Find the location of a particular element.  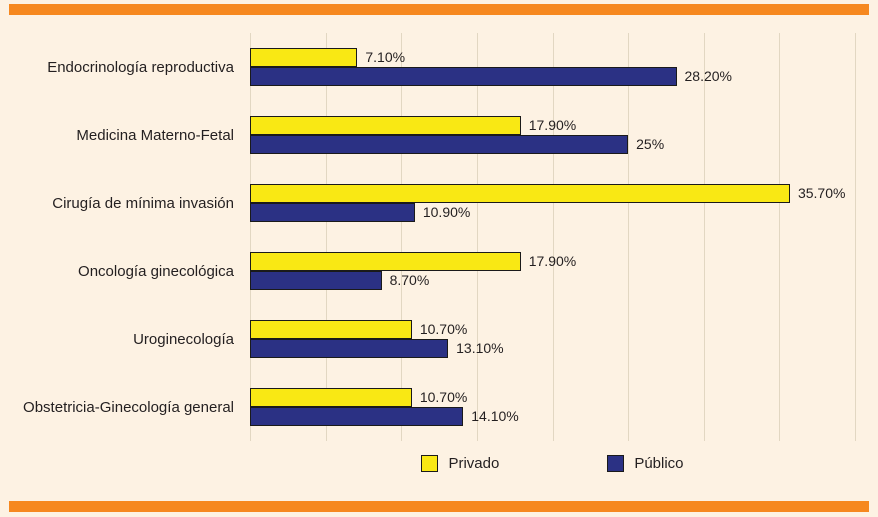

legend-item-publico: Público is located at coordinates (645, 463).